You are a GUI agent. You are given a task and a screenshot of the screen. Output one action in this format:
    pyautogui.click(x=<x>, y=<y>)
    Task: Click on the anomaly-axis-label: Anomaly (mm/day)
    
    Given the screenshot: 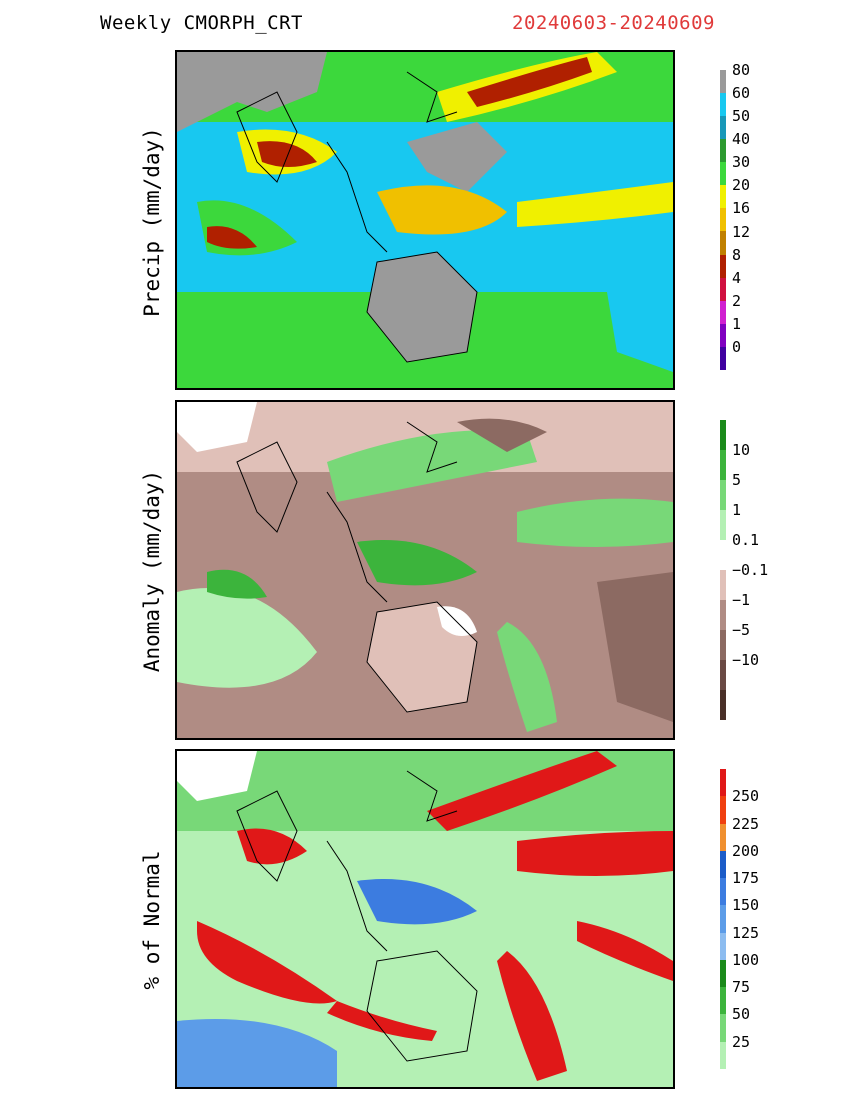 What is the action you would take?
    pyautogui.click(x=152, y=571)
    